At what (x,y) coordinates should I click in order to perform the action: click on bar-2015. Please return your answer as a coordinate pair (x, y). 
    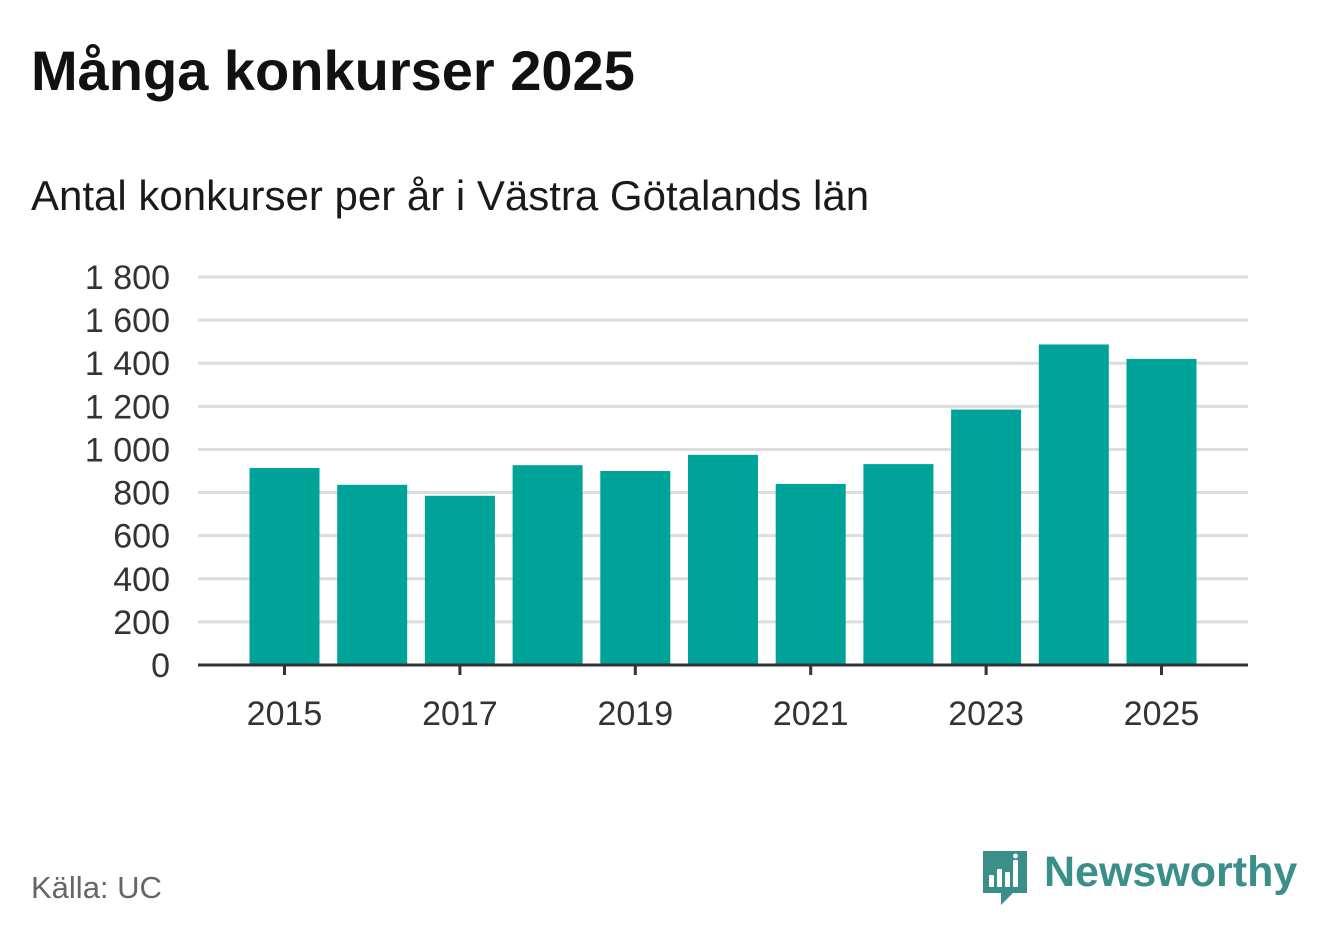
    Looking at the image, I should click on (284, 566).